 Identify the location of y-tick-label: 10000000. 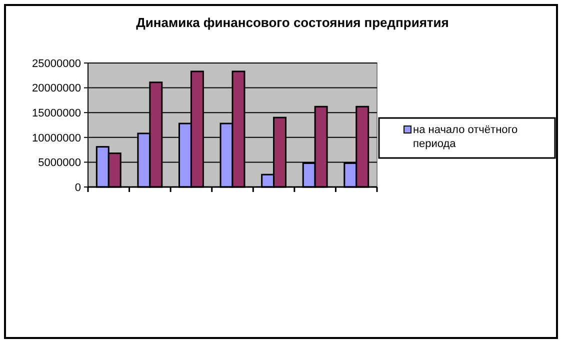
(56, 138).